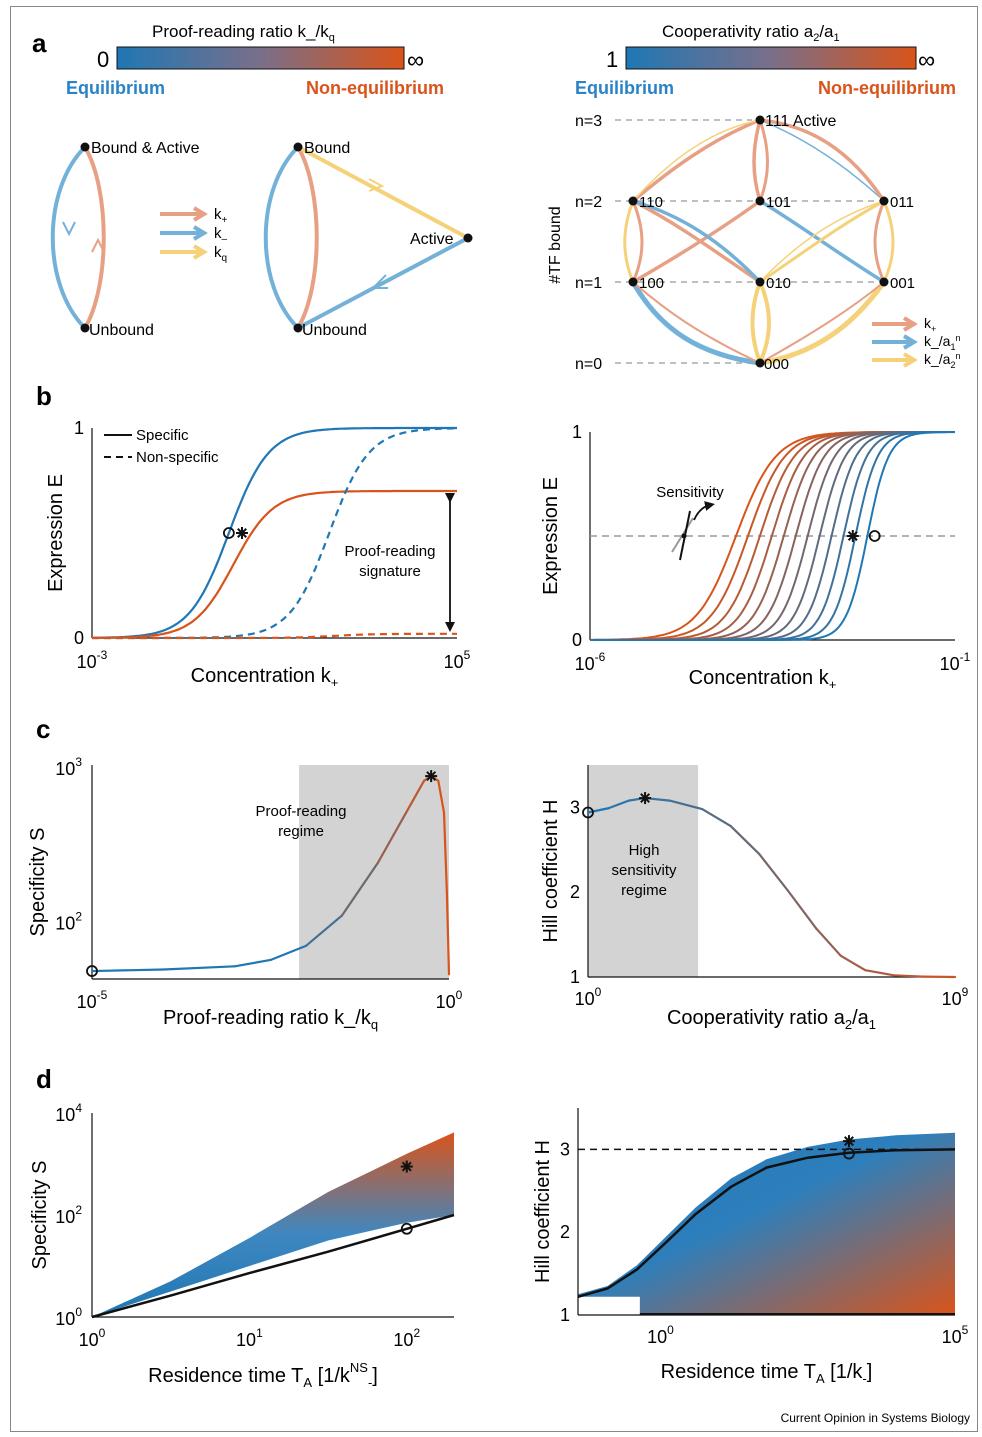 The image size is (982, 1437). What do you see at coordinates (242, 533) in the screenshot?
I see `b-left-marker-star-stroke` at bounding box center [242, 533].